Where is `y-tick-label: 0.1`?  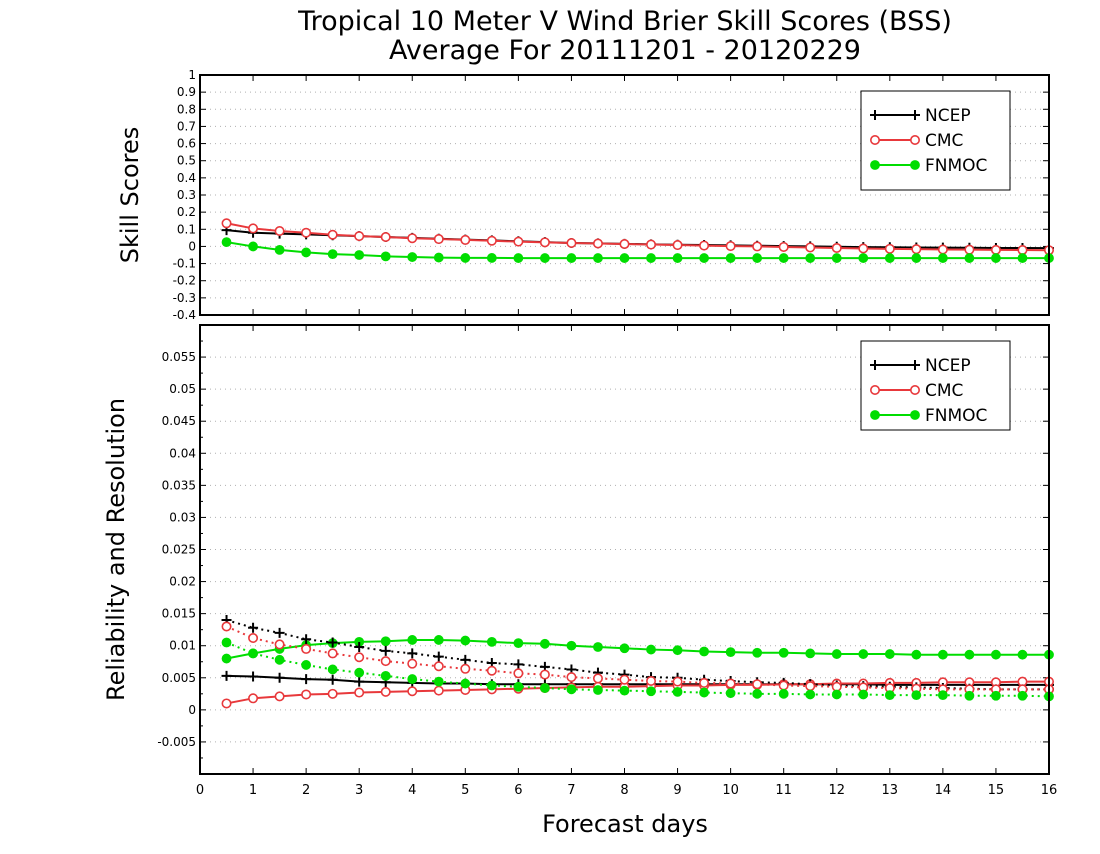
y-tick-label: 0.1 is located at coordinates (186, 229).